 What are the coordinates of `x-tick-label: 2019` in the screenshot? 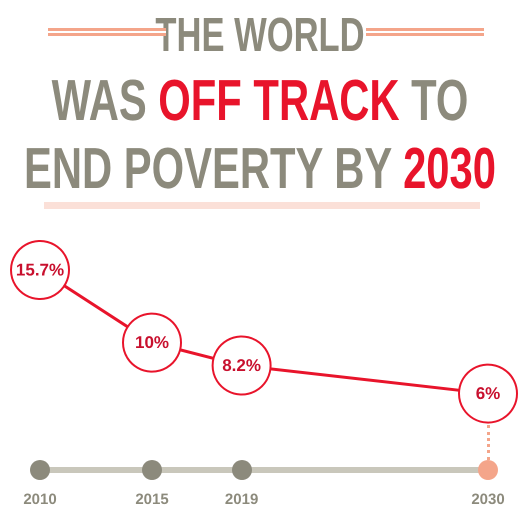 It's located at (241, 499).